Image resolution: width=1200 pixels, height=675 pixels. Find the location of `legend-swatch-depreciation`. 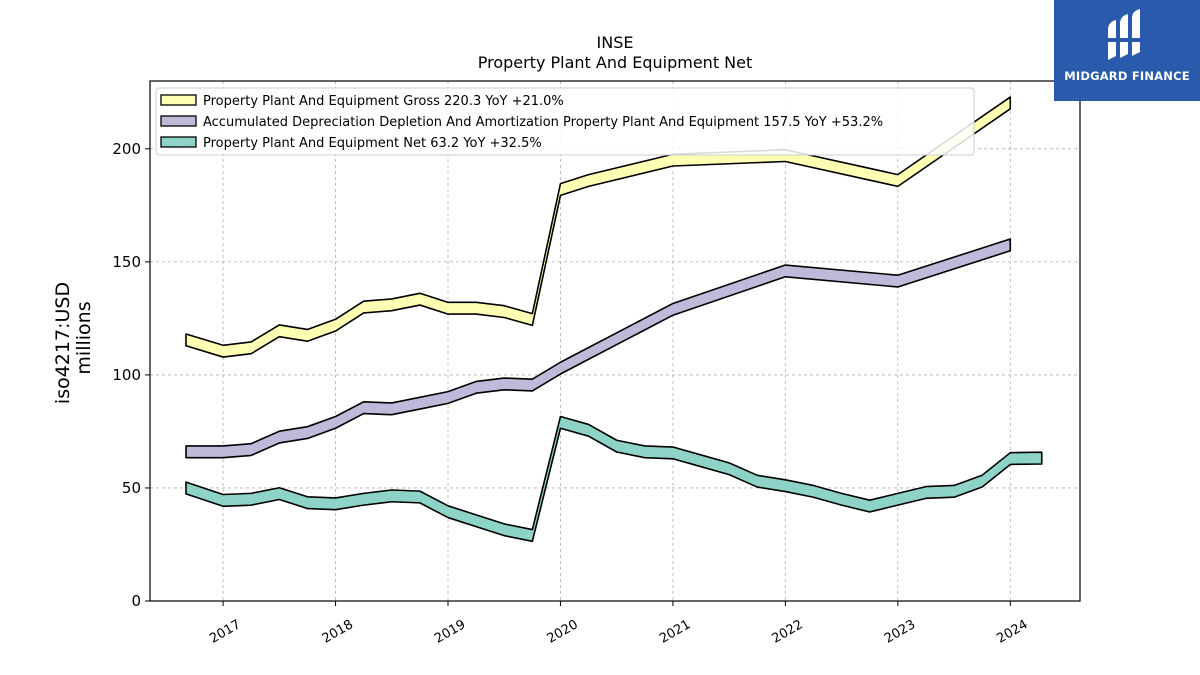

legend-swatch-depreciation is located at coordinates (178, 121).